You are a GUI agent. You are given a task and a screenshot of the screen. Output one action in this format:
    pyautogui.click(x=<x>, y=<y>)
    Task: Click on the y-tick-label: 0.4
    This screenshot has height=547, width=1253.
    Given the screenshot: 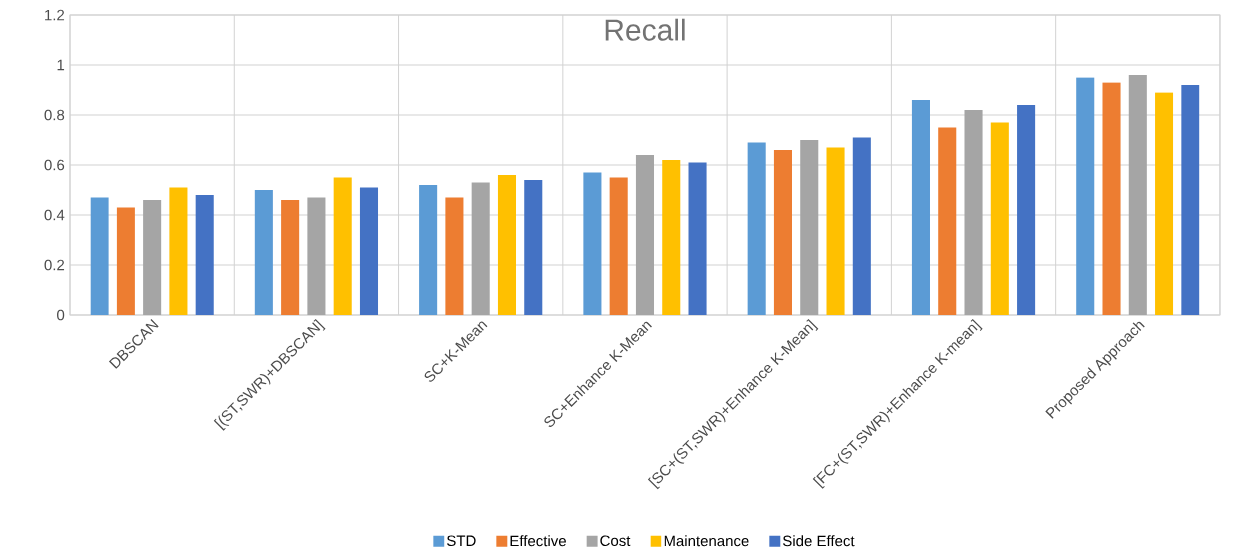 What is the action you would take?
    pyautogui.click(x=54, y=215)
    